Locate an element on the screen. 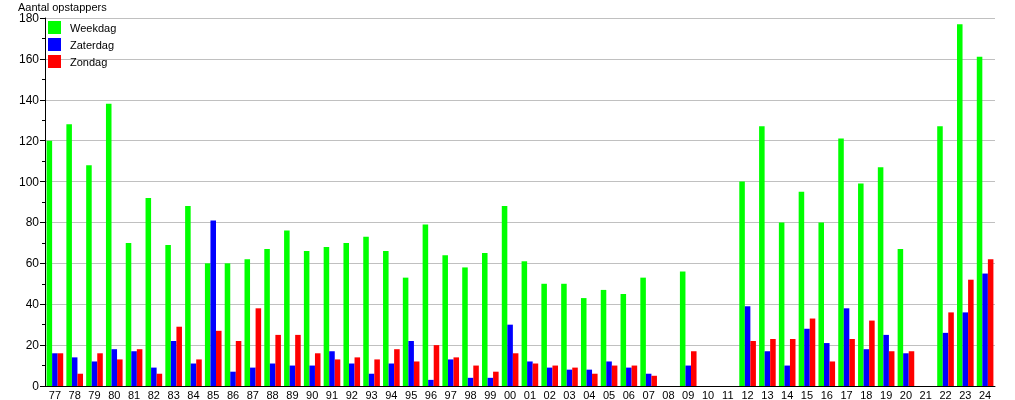  x-tick-label: 93 is located at coordinates (371, 394).